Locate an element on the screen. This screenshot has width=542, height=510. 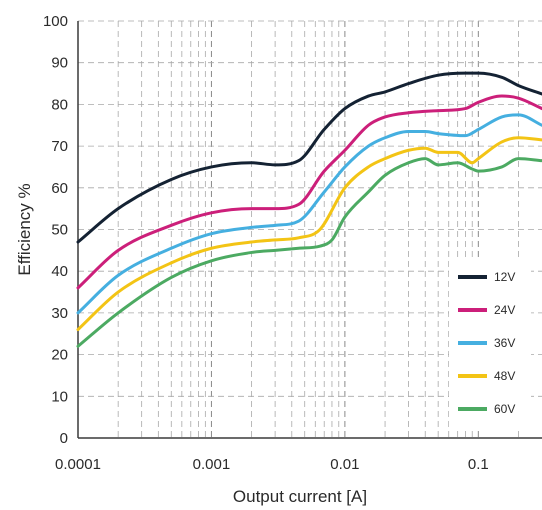
y-tick-label: 10 is located at coordinates (59, 396).